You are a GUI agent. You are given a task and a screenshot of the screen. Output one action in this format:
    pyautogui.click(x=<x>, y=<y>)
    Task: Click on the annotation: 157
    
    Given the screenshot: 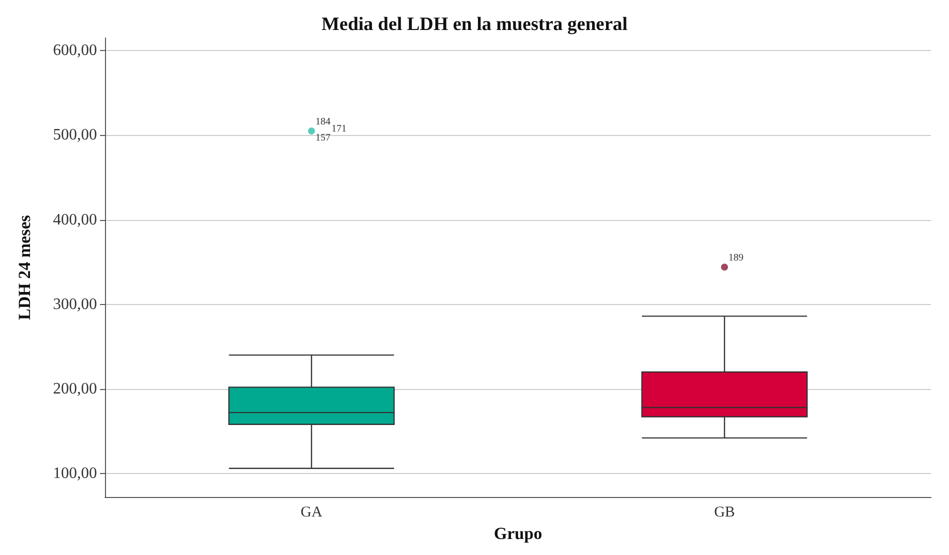 What is the action you would take?
    pyautogui.click(x=323, y=138)
    